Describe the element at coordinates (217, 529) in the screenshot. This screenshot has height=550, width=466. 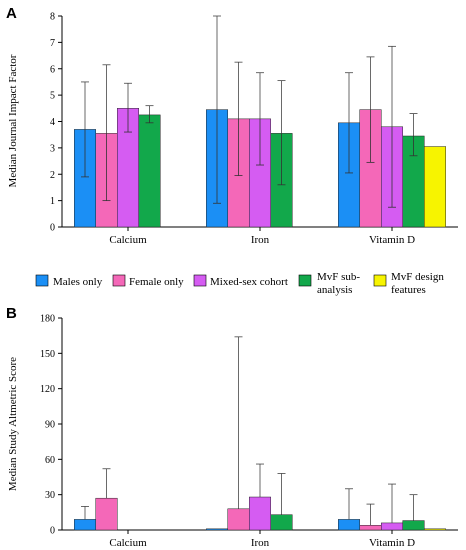
I see `bar-males-only-iron` at that location.